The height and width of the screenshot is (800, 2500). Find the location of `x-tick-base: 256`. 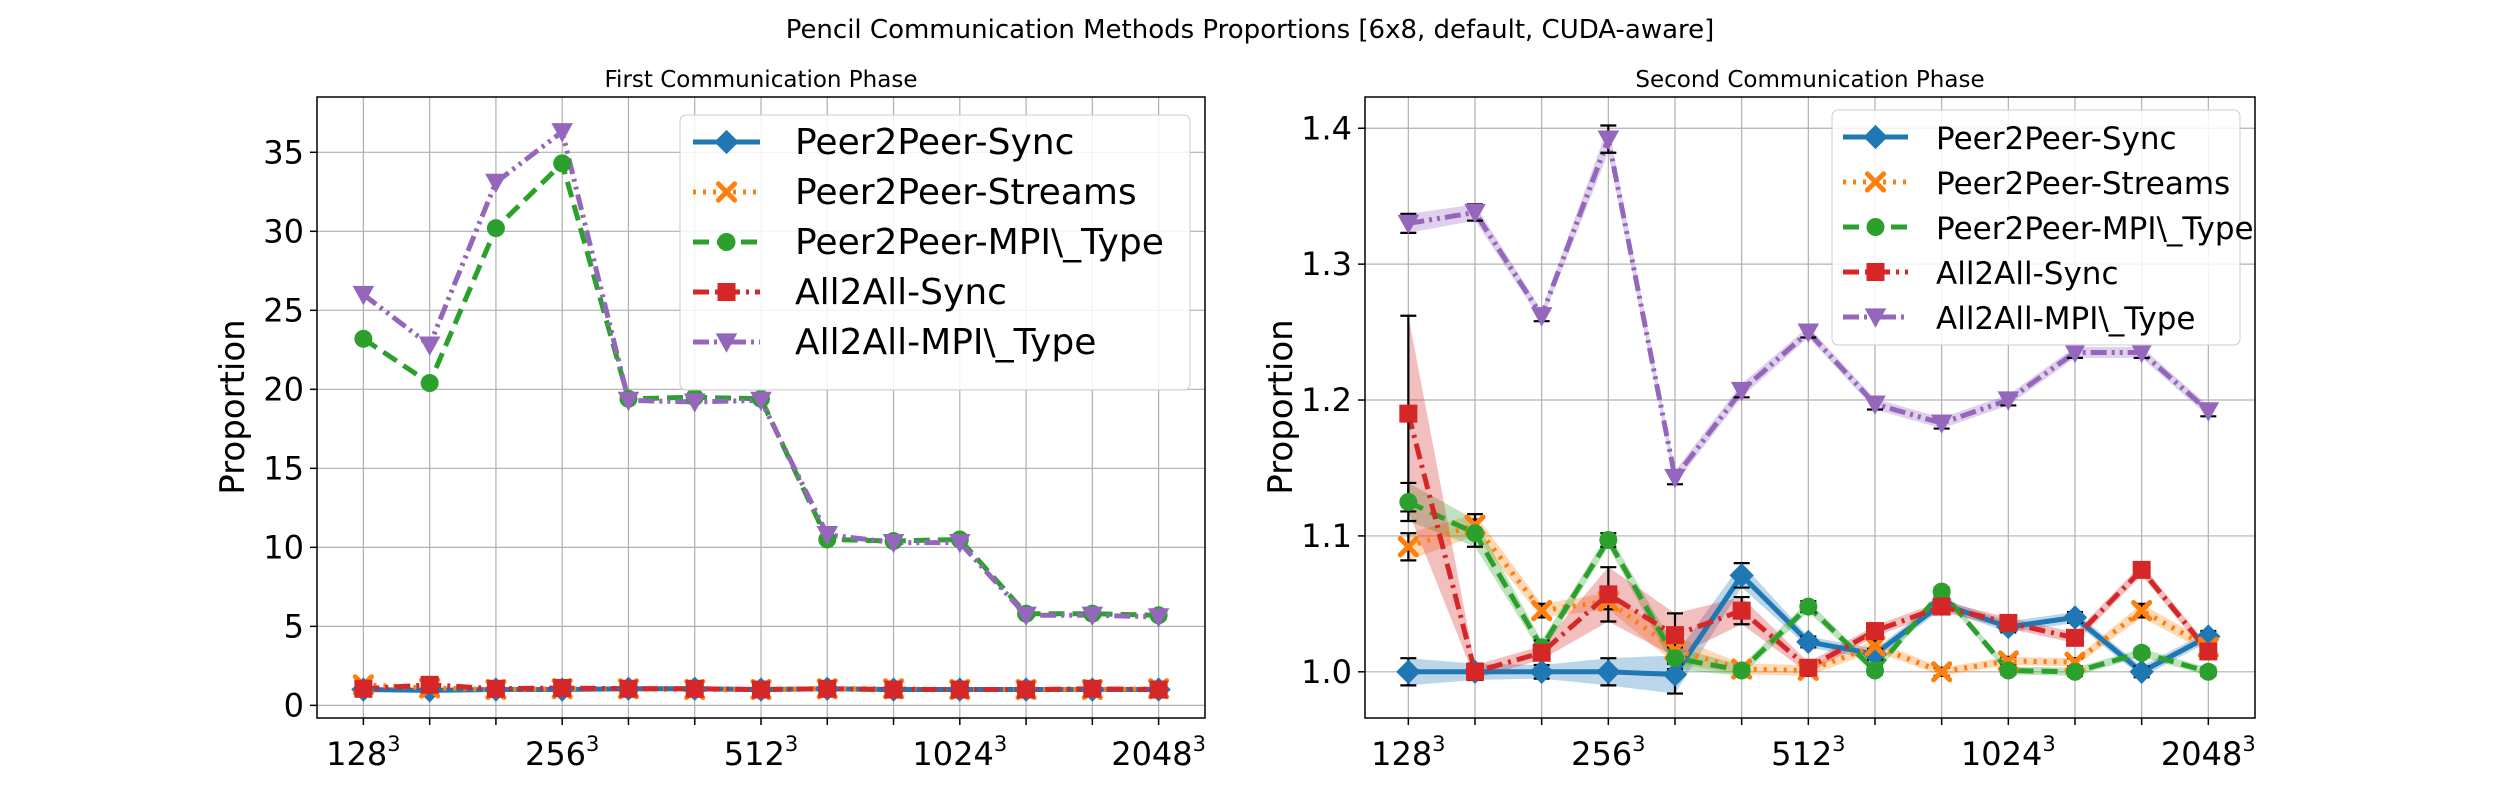

x-tick-base: 256 is located at coordinates (555, 754).